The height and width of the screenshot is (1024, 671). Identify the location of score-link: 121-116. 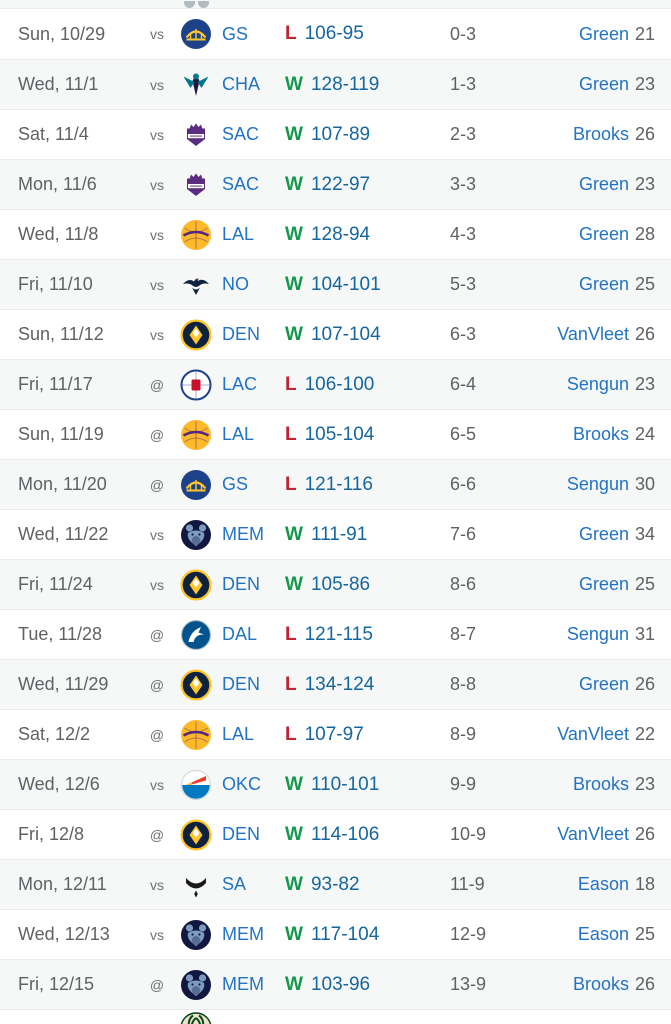
(338, 484).